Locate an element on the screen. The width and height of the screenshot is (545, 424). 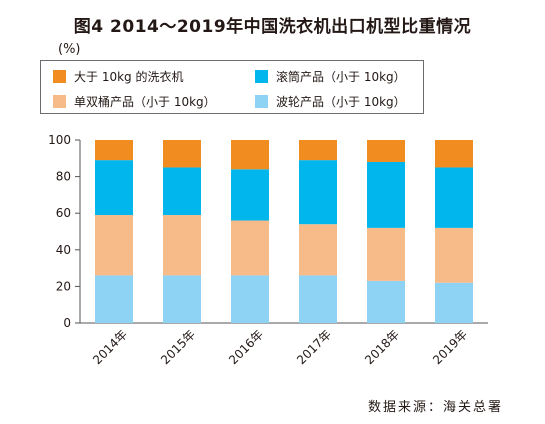
chart-title: 图4 2014～2019年中国洗衣机出口机型比重情况 is located at coordinates (272, 27).